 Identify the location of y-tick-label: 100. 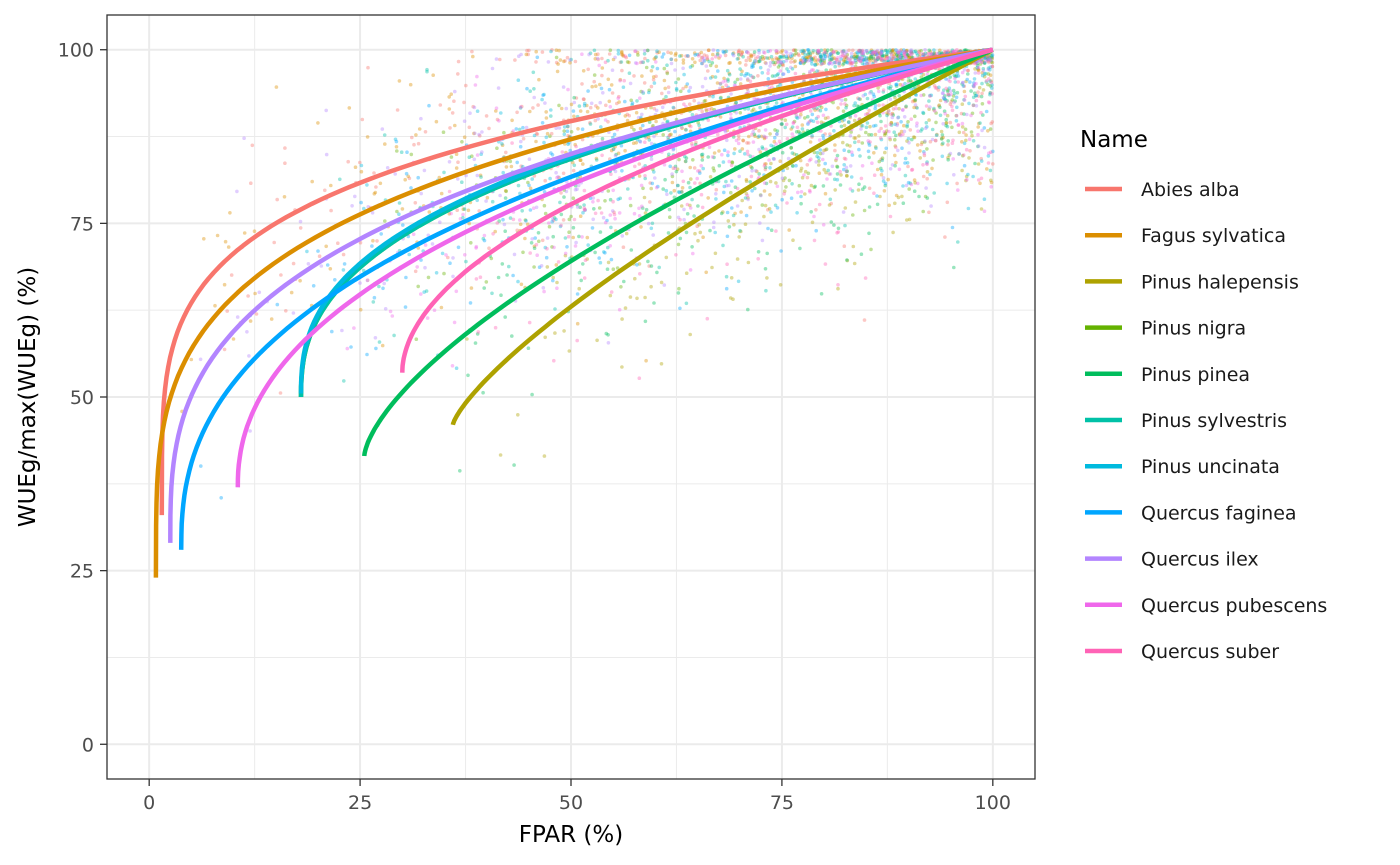
(76, 51).